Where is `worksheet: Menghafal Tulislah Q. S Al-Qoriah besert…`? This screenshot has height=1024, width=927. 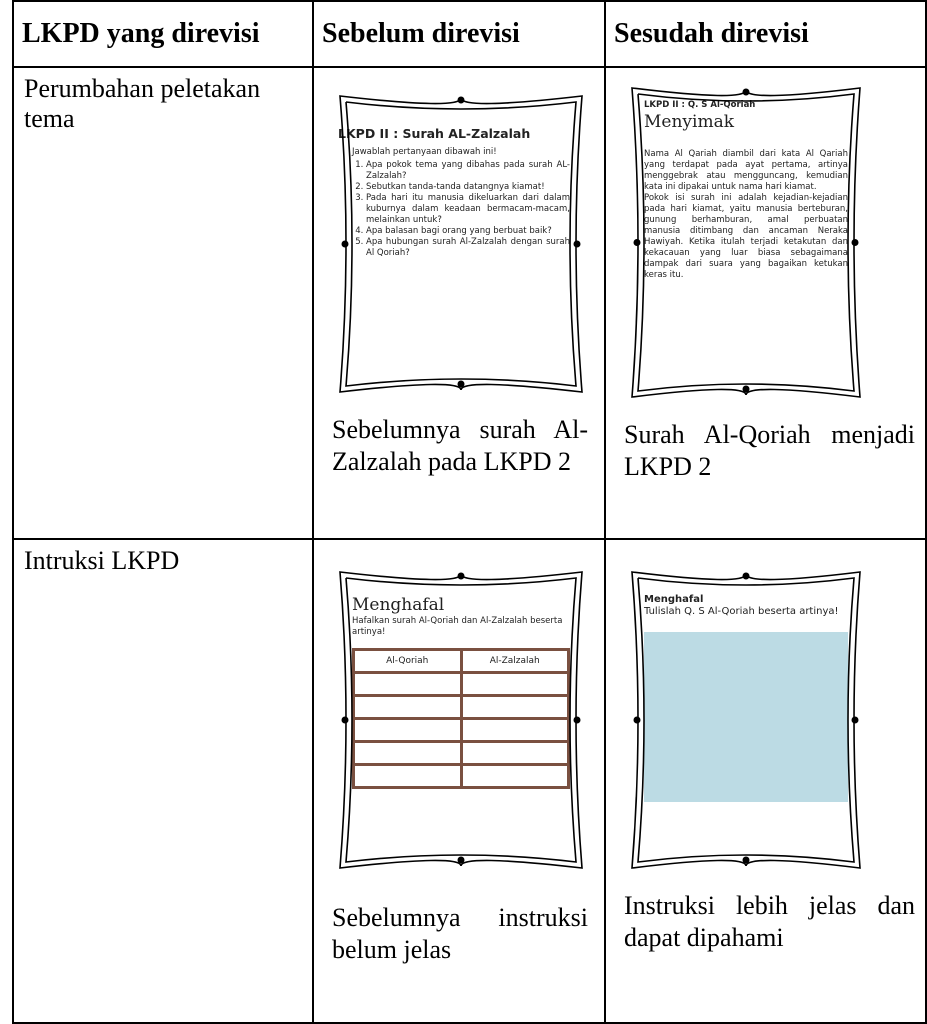 worksheet: Menghafal Tulislah Q. S Al-Qoriah besert… is located at coordinates (746, 720).